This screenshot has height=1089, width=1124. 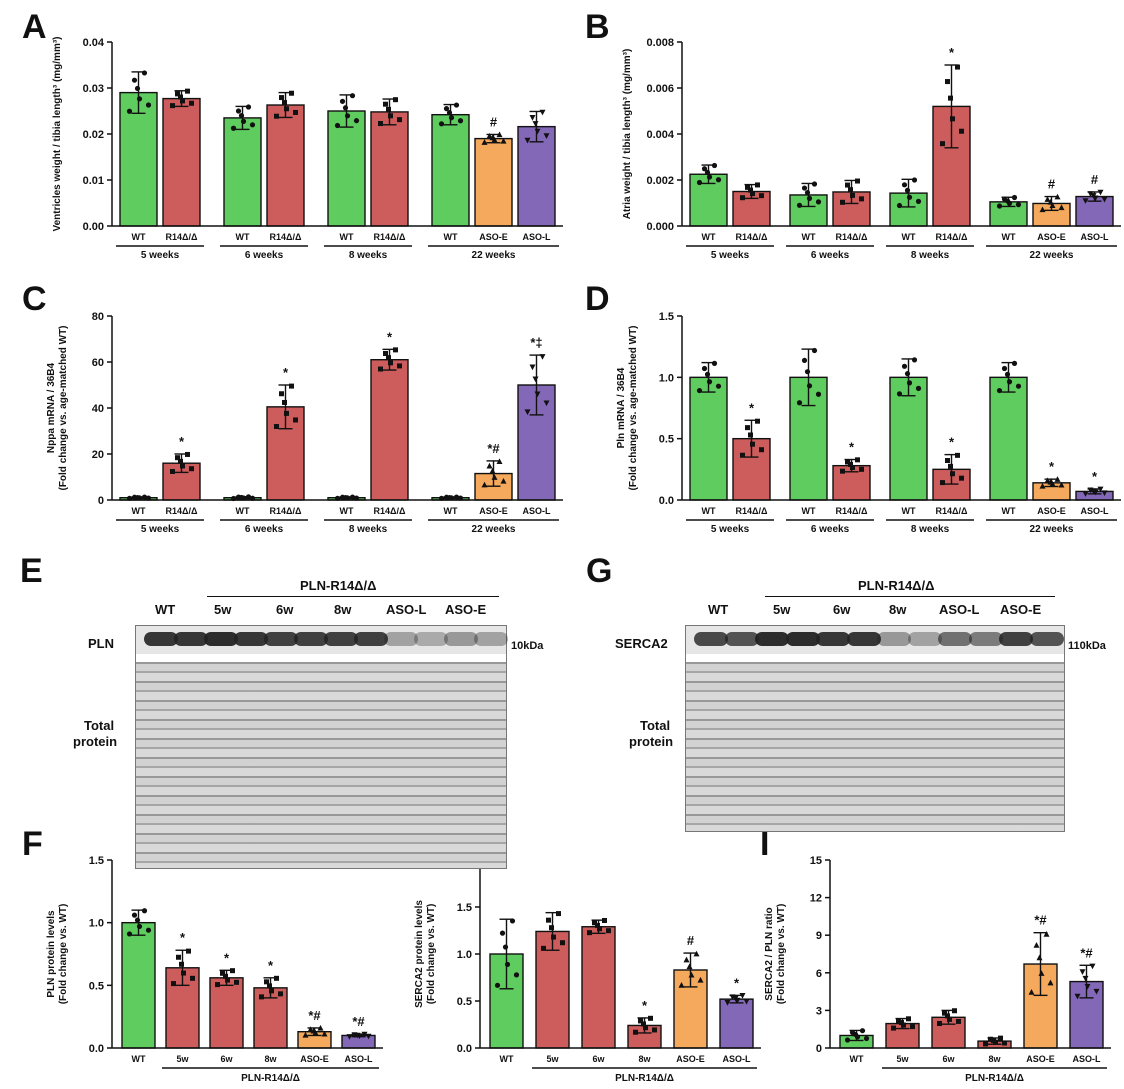 I want to click on y-axis-label-2: (Fold change vs. WT), so click(x=63, y=954).